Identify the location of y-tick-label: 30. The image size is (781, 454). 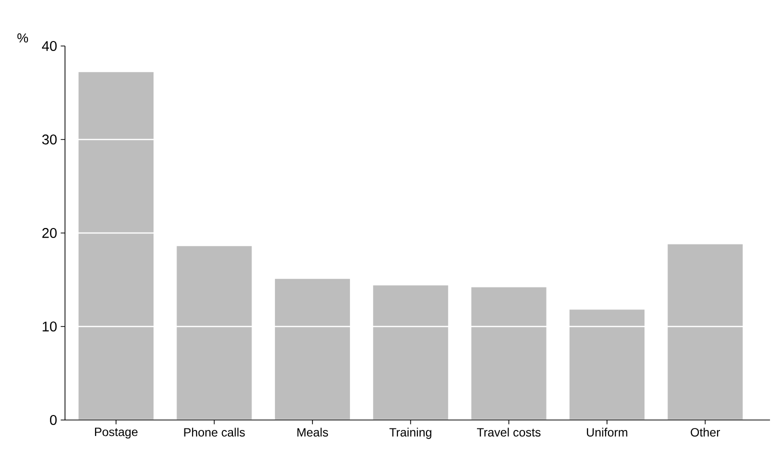
(49, 139).